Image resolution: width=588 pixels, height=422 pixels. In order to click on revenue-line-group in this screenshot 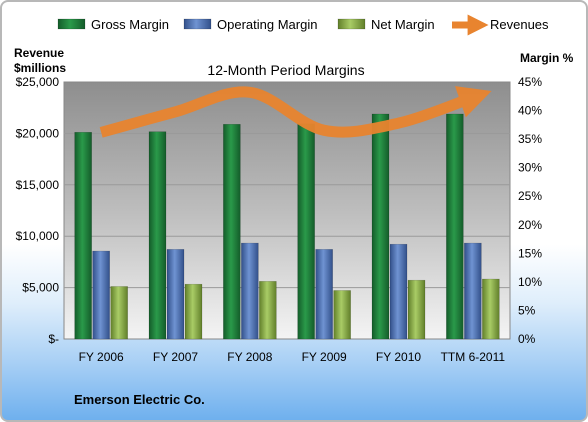, I will do `click(295, 112)`.